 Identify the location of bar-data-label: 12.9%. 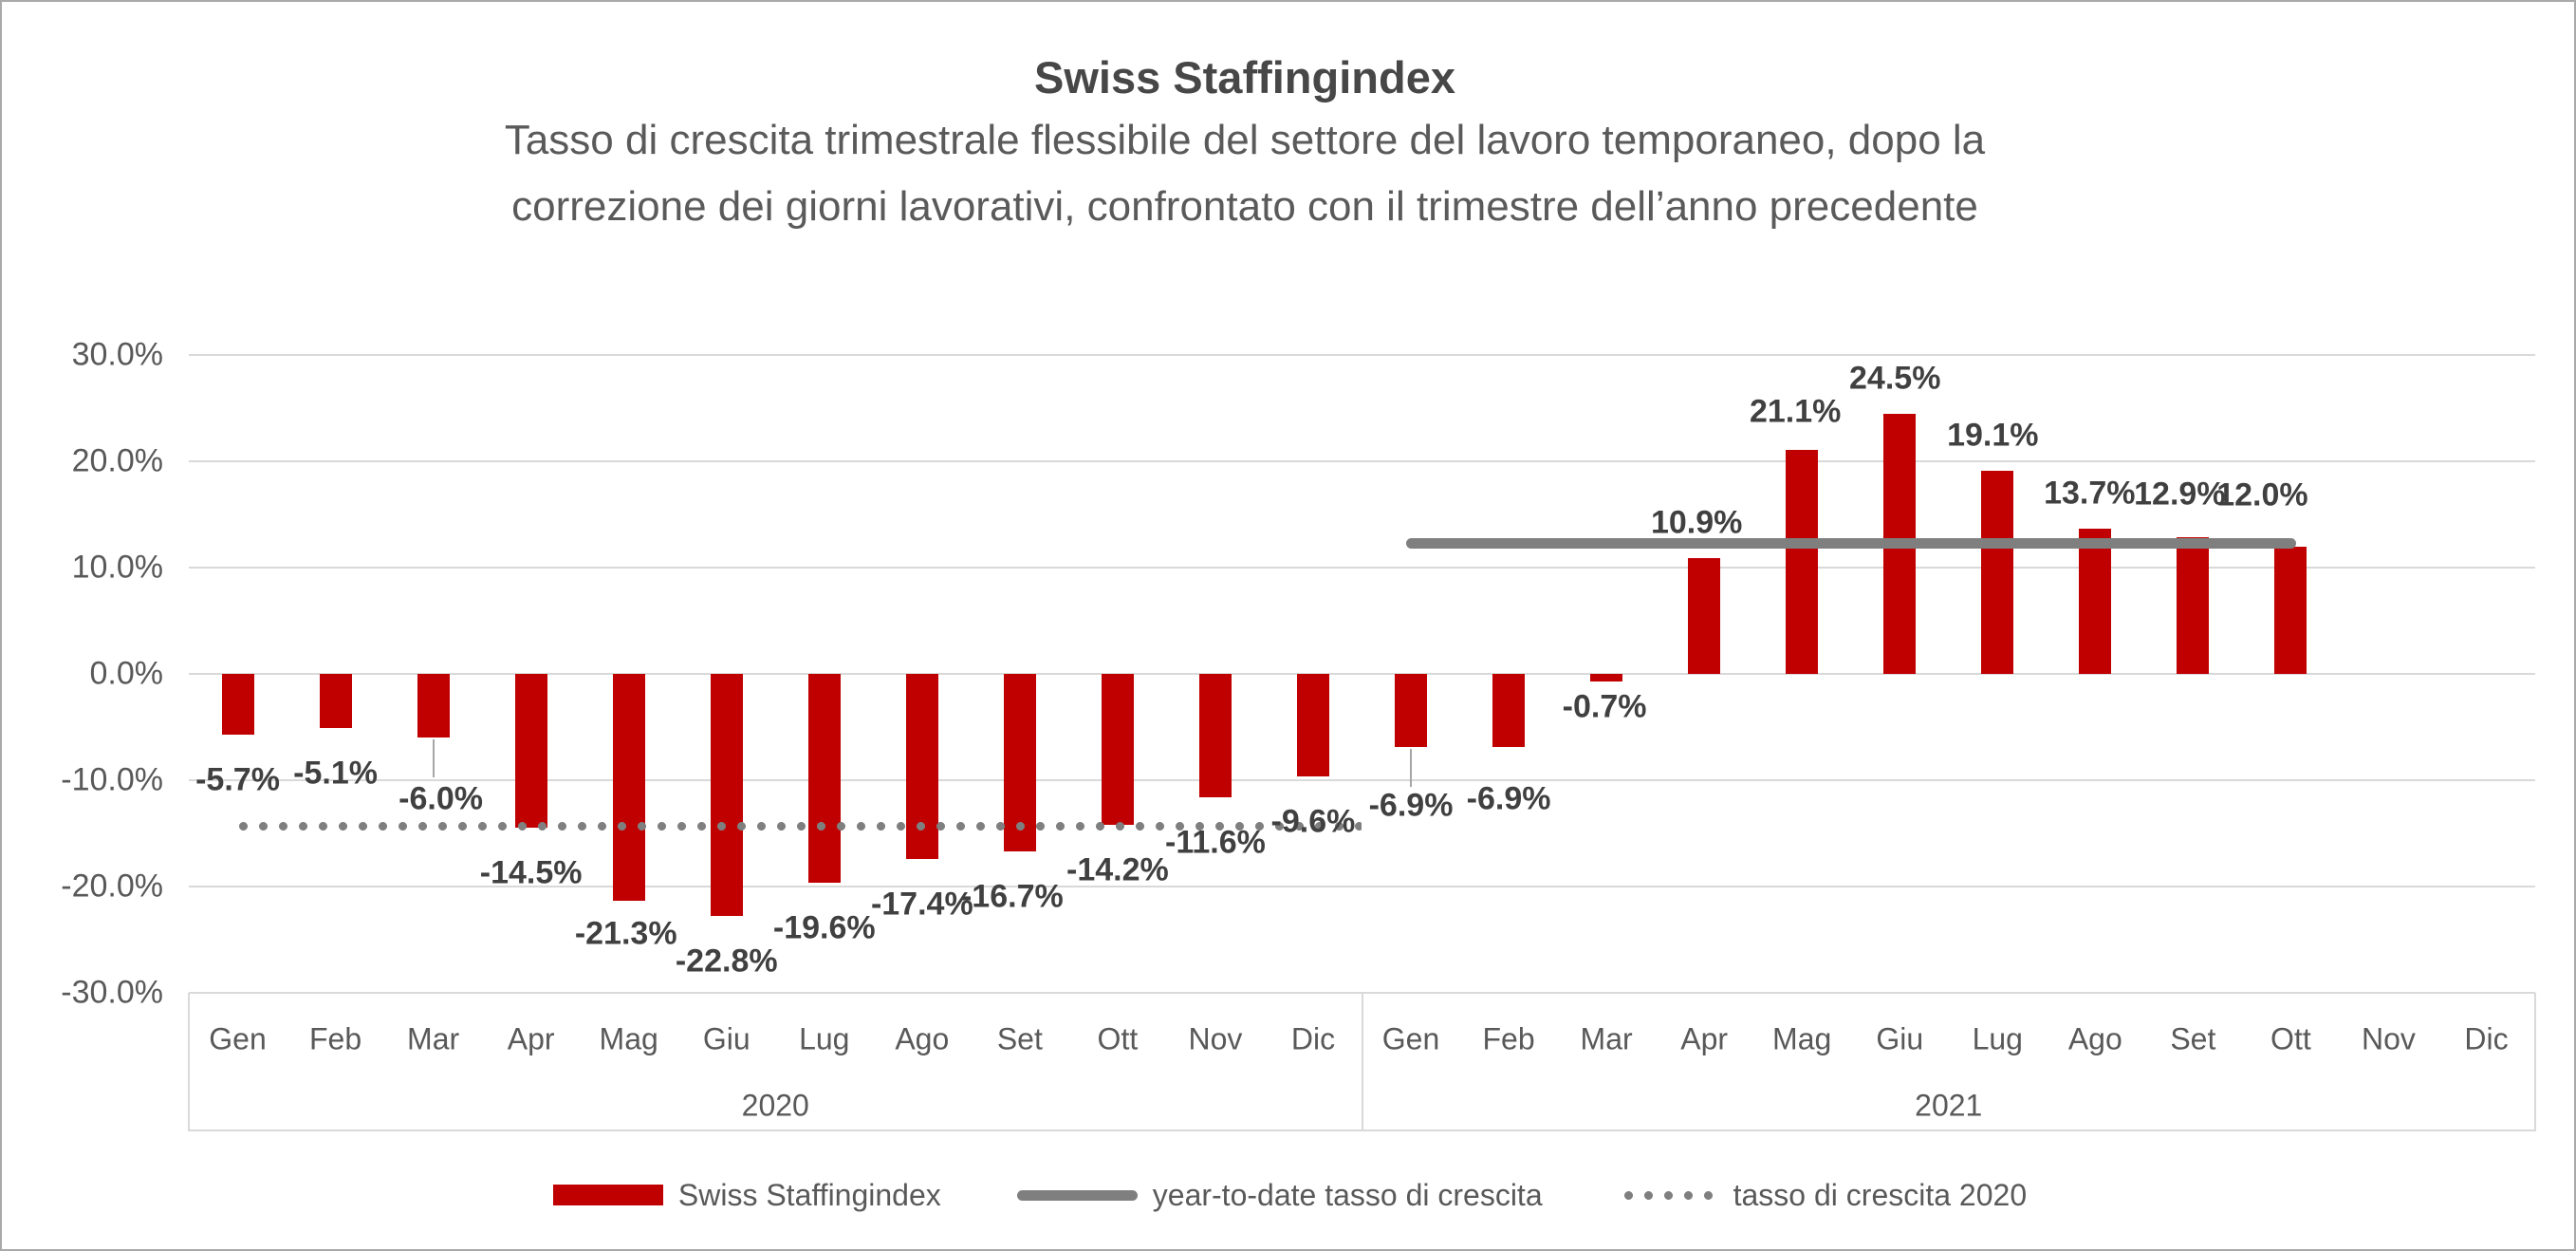
(2180, 494).